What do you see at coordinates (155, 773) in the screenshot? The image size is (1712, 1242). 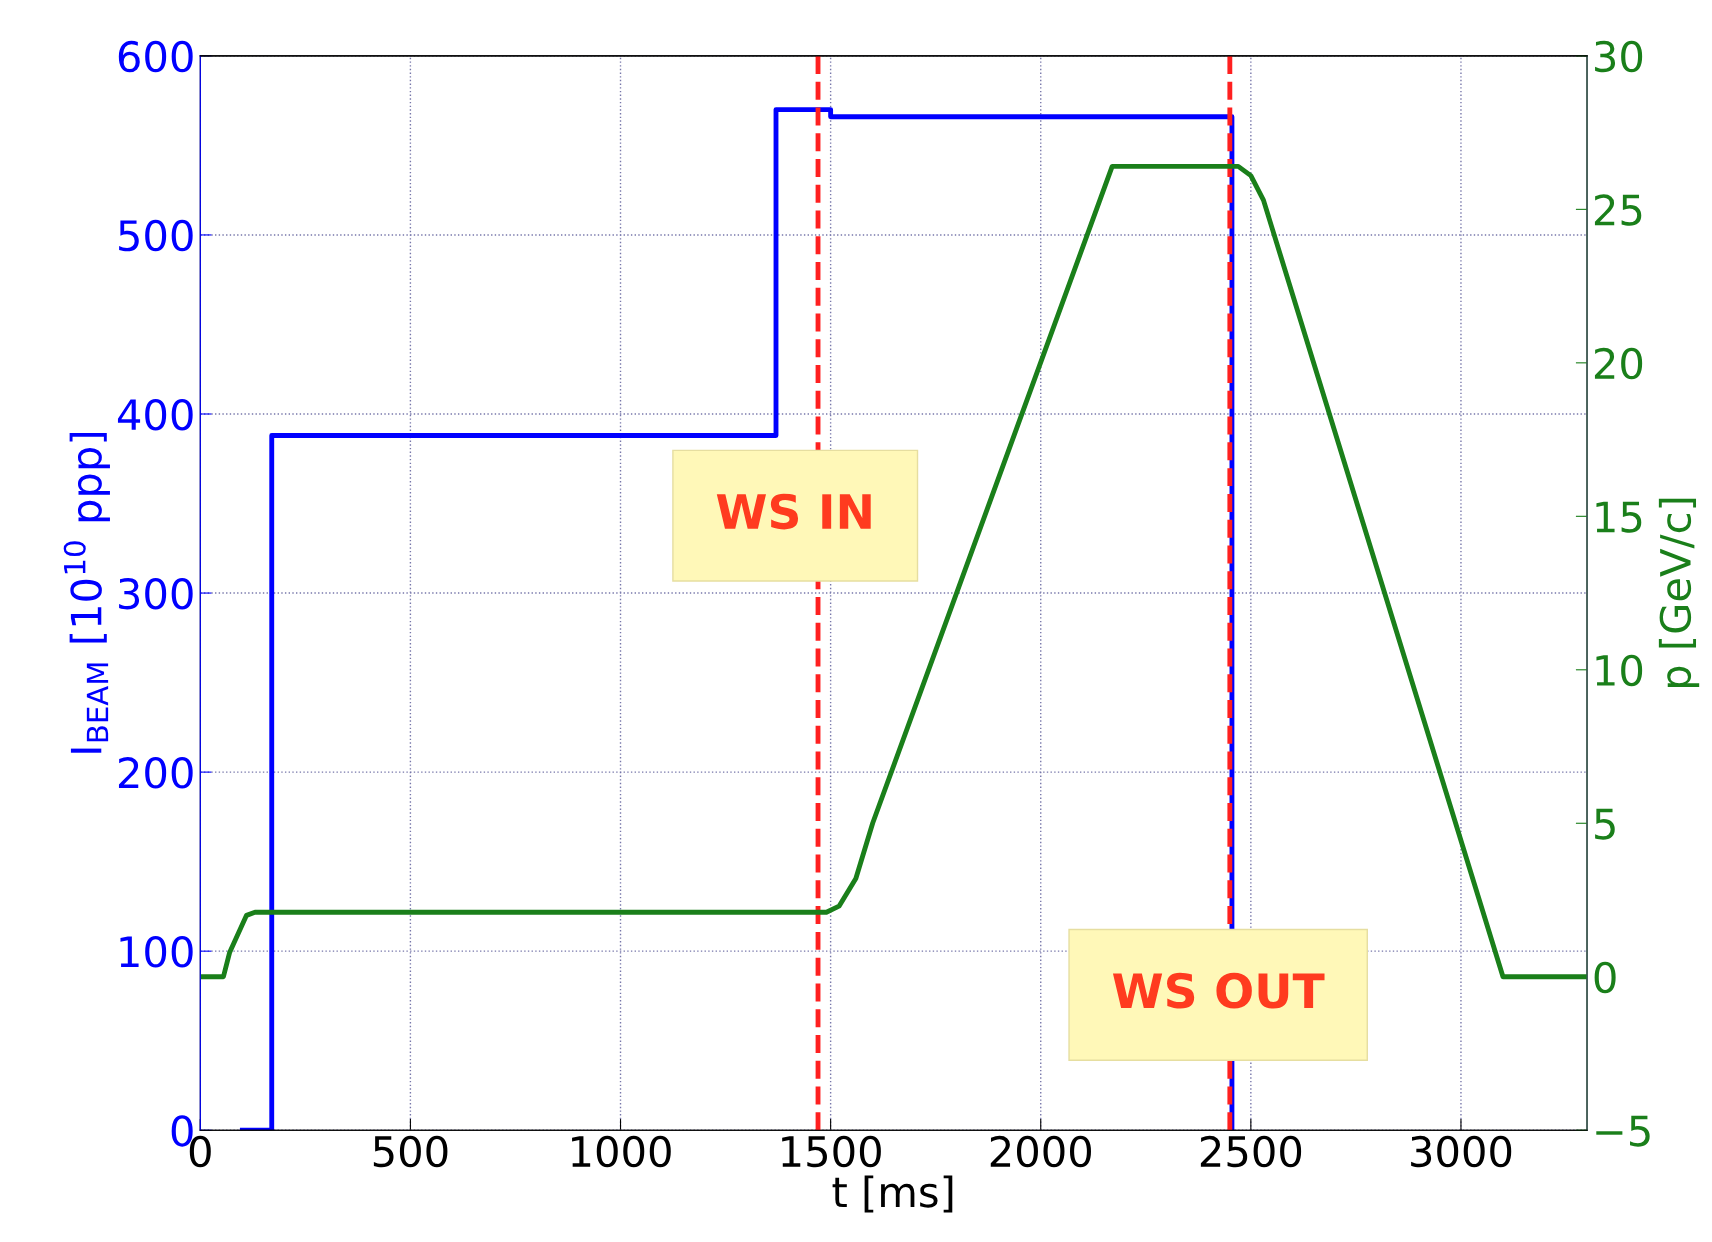 I see `y-tick-label: 200` at bounding box center [155, 773].